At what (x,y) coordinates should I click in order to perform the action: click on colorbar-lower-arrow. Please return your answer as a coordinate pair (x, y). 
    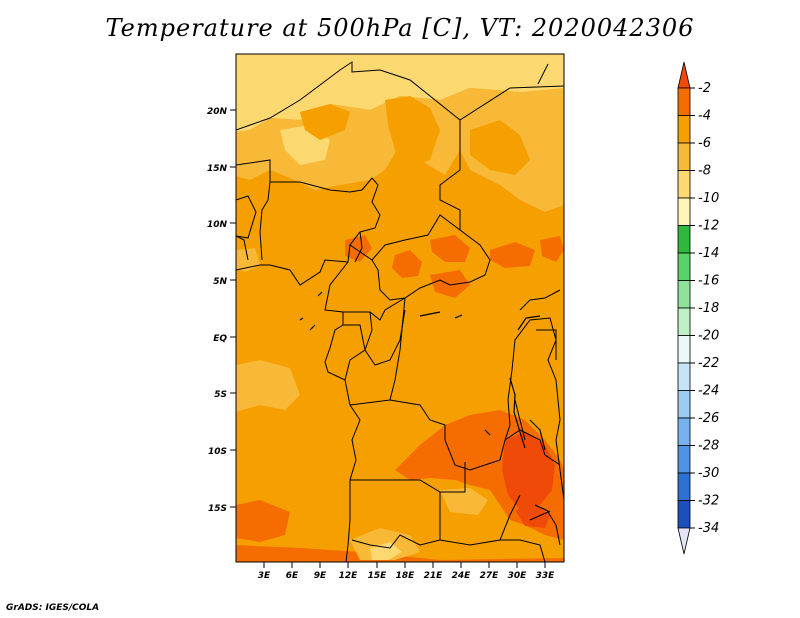
    Looking at the image, I should click on (684, 541).